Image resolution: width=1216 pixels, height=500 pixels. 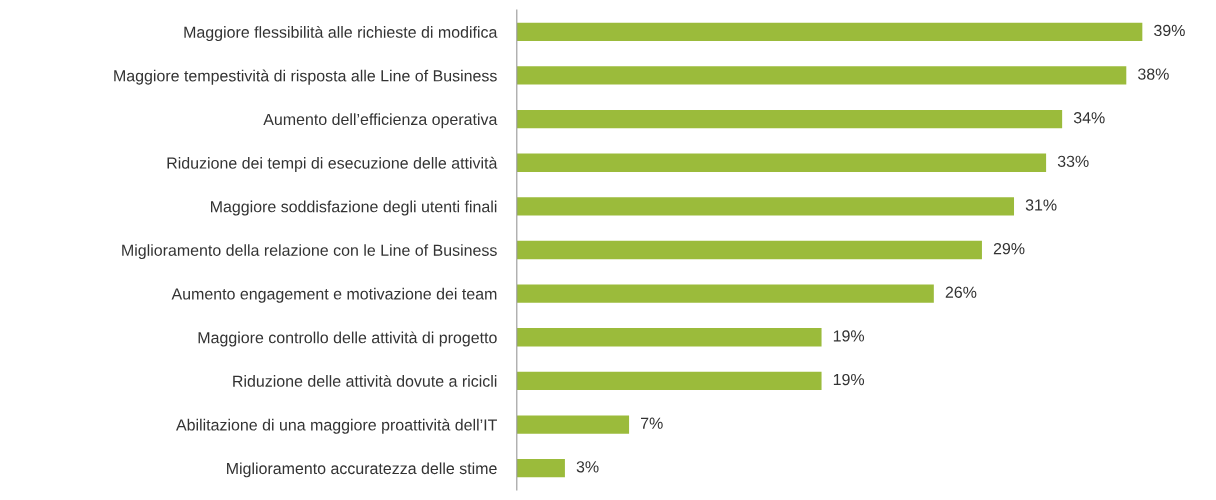 I want to click on y-tick-label: Miglioramento della relazione con le Line of Business, so click(x=309, y=252).